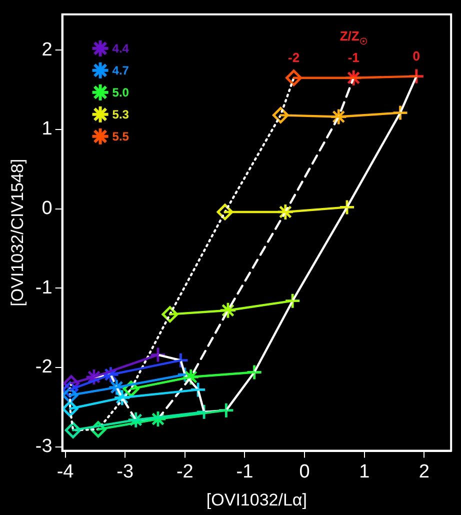 The image size is (461, 515). What do you see at coordinates (416, 56) in the screenshot?
I see `annotation: 0` at bounding box center [416, 56].